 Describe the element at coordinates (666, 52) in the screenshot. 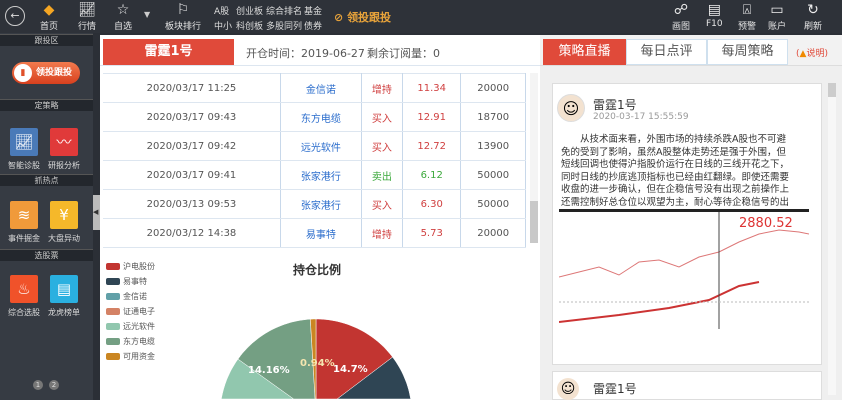

I see `tab-daily: 每日点评` at that location.